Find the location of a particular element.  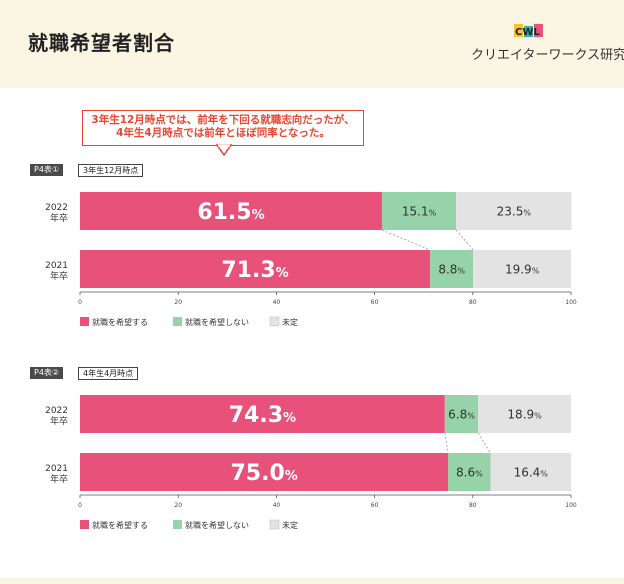

chart2-subtitle: 4年生4月時点 is located at coordinates (108, 373).